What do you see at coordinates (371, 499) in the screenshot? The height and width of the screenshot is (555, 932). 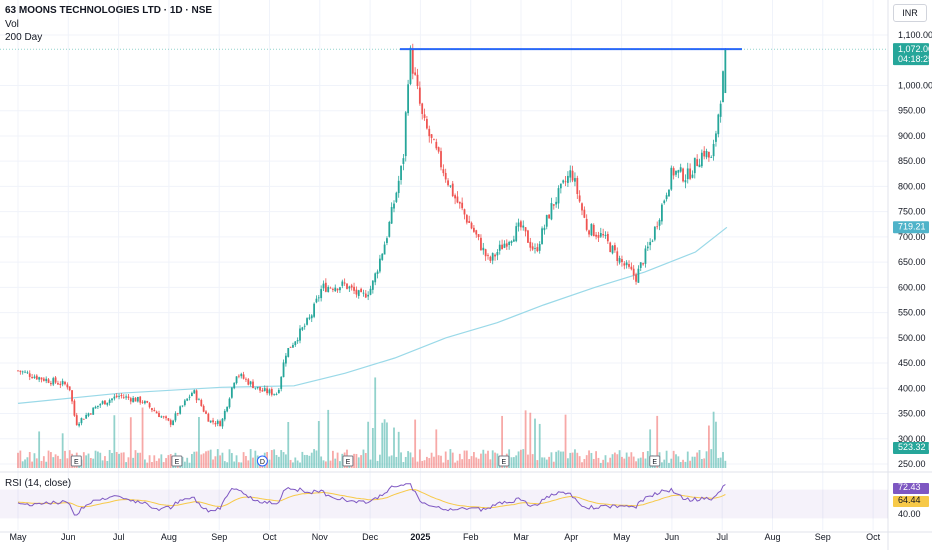 I see `rsi-line` at bounding box center [371, 499].